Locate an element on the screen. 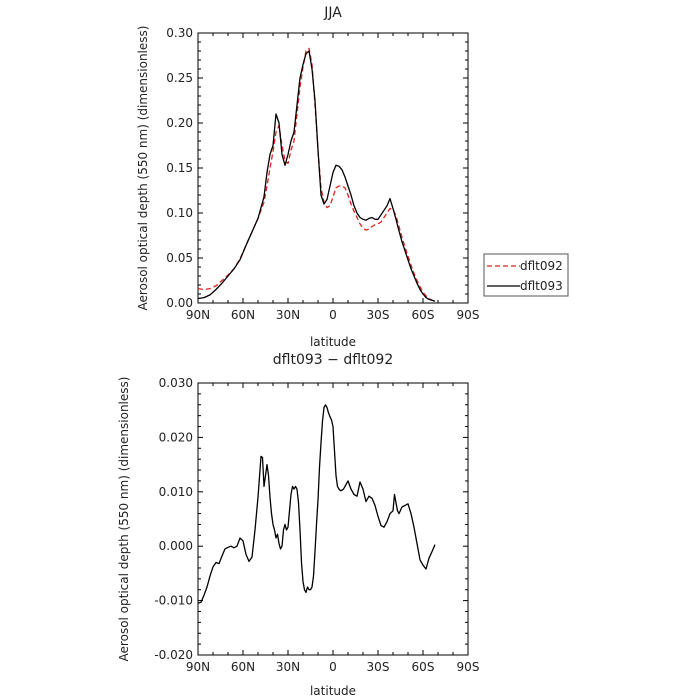  series-line-dflt092 is located at coordinates (316, 174).